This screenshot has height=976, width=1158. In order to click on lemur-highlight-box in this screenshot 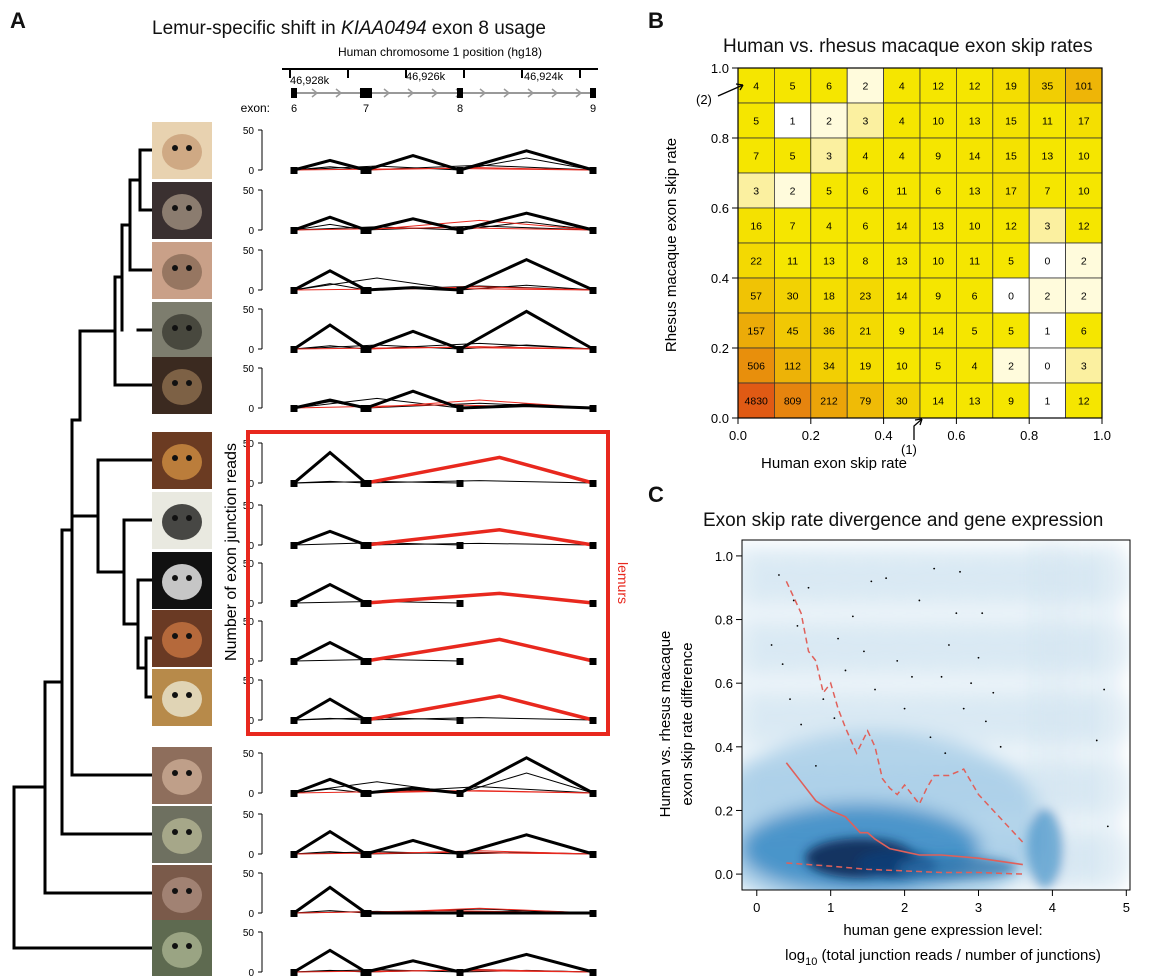, I will do `click(428, 583)`.